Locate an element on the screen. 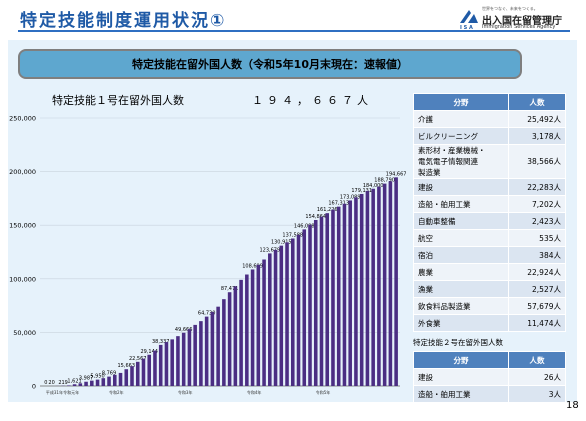 This screenshot has width=586, height=421. data-label: 3,987 is located at coordinates (86, 379).